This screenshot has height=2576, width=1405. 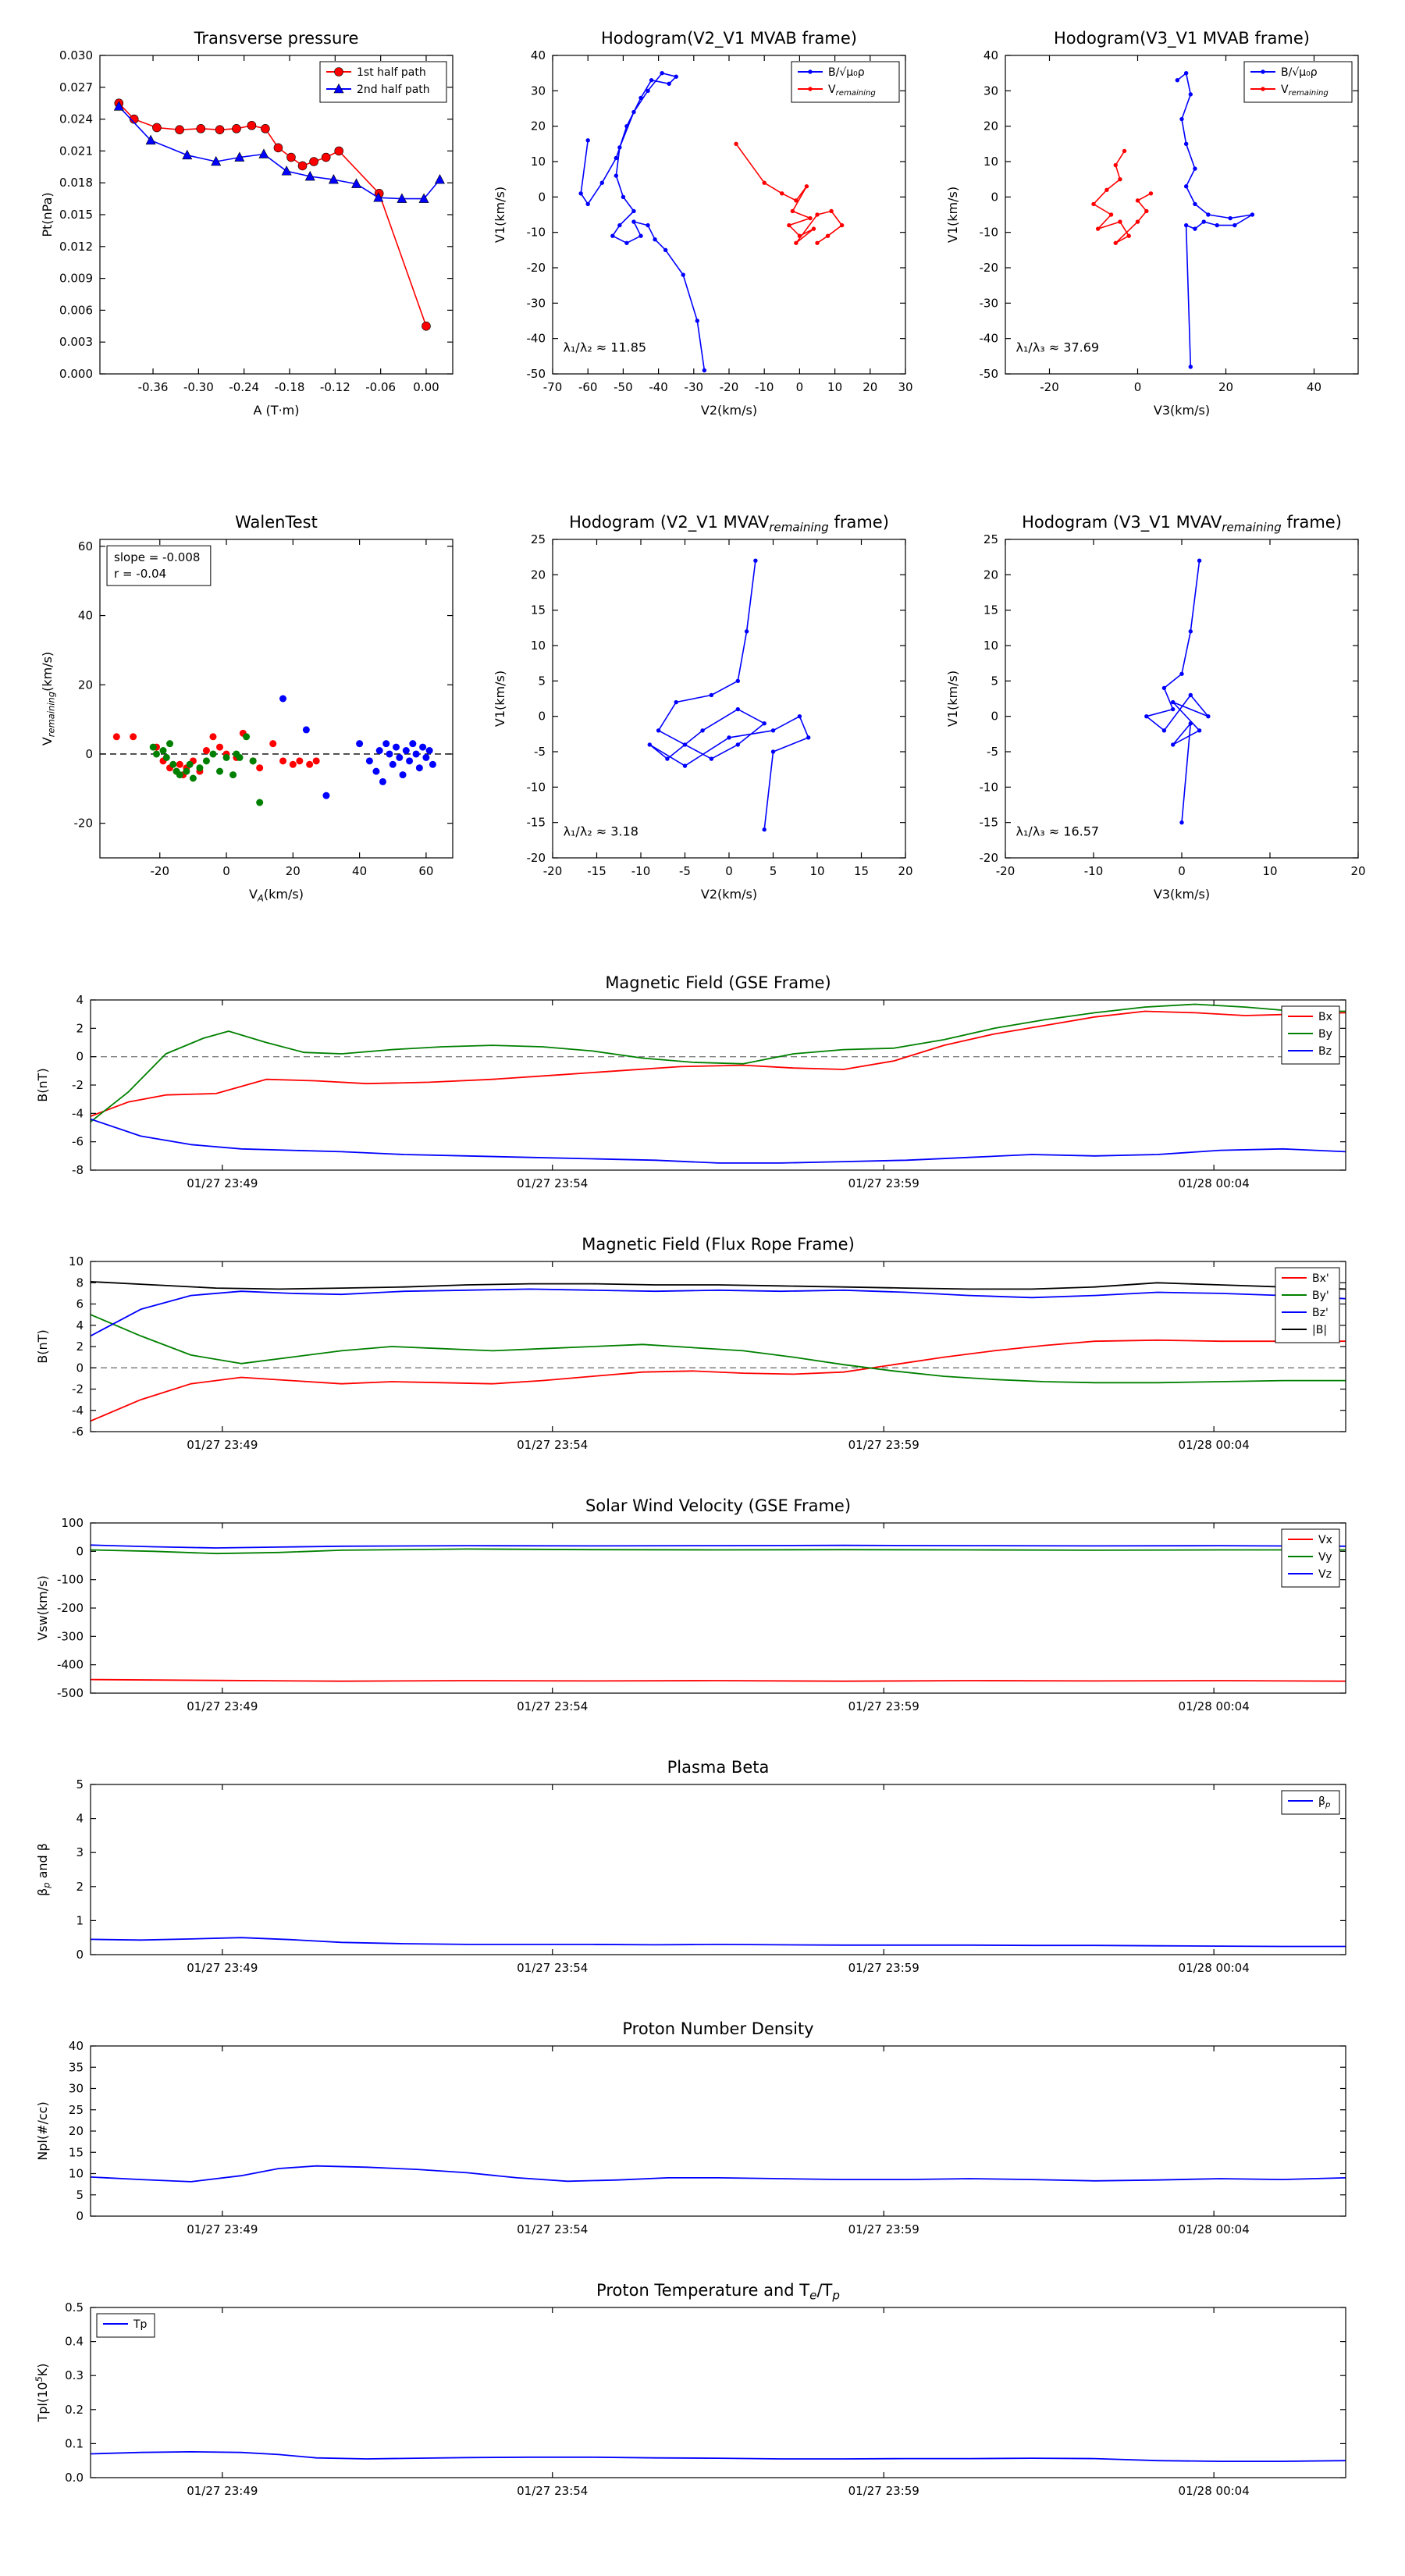 I want to click on svg-text: Hodogram(V2_V1 MVAB frame), so click(x=729, y=38).